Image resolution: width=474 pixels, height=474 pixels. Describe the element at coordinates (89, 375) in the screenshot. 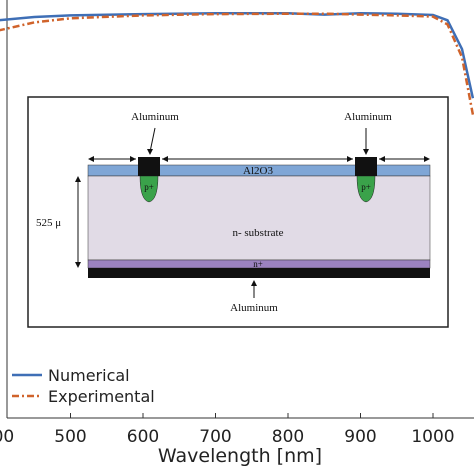

I see `legend-label: Numerical` at that location.